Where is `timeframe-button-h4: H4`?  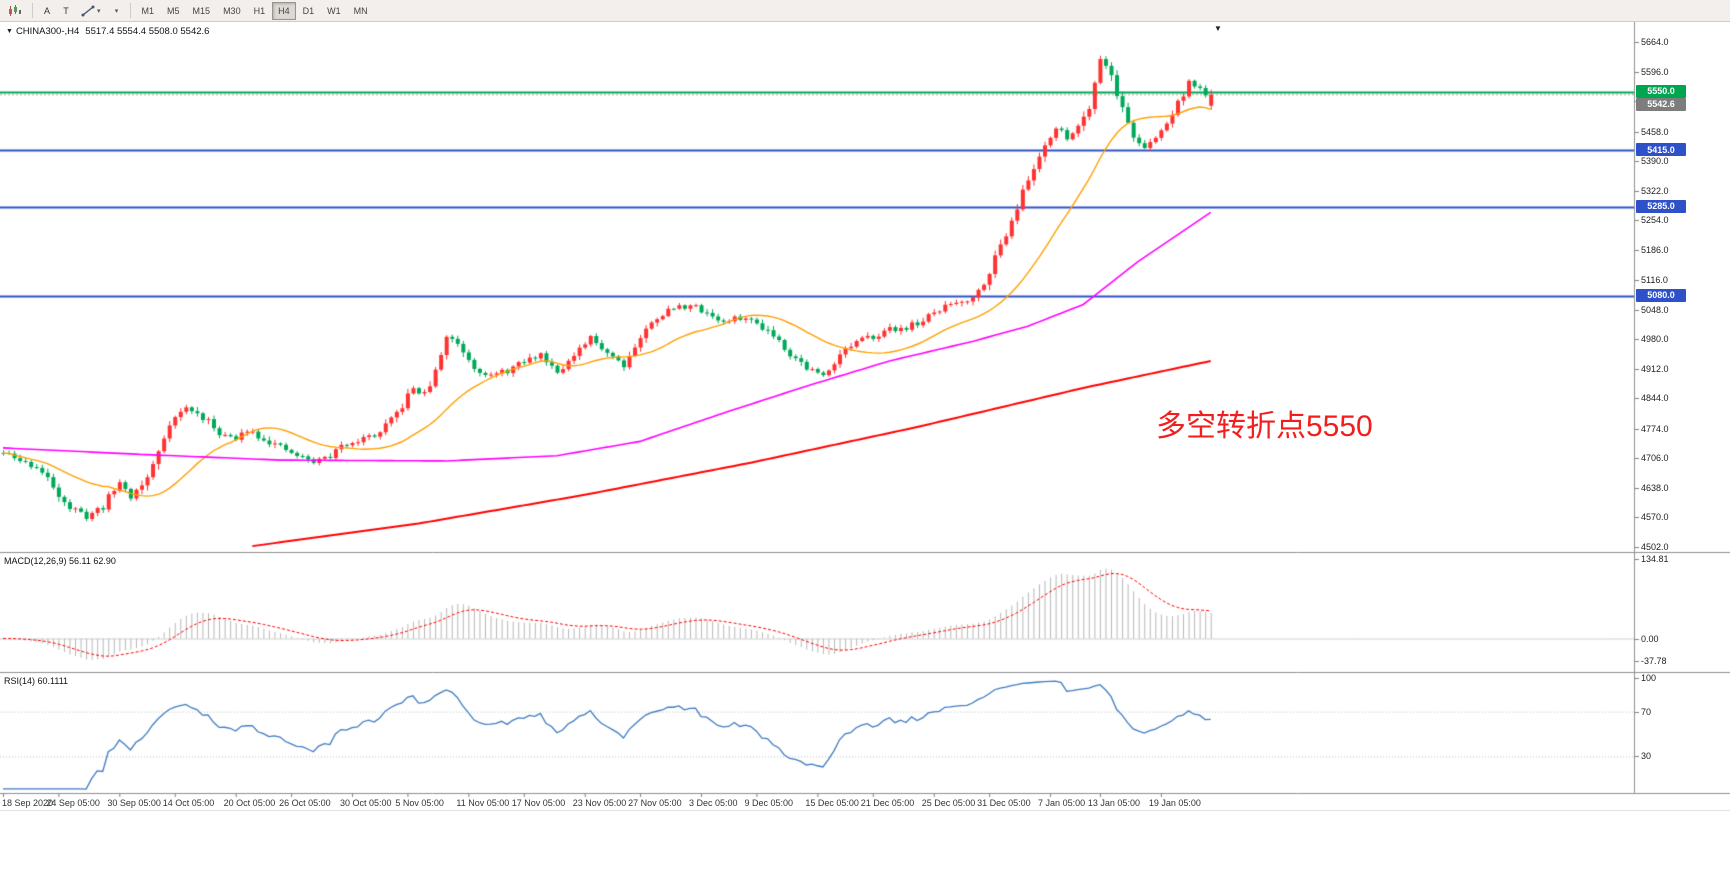
timeframe-button-h4: H4 is located at coordinates (284, 10).